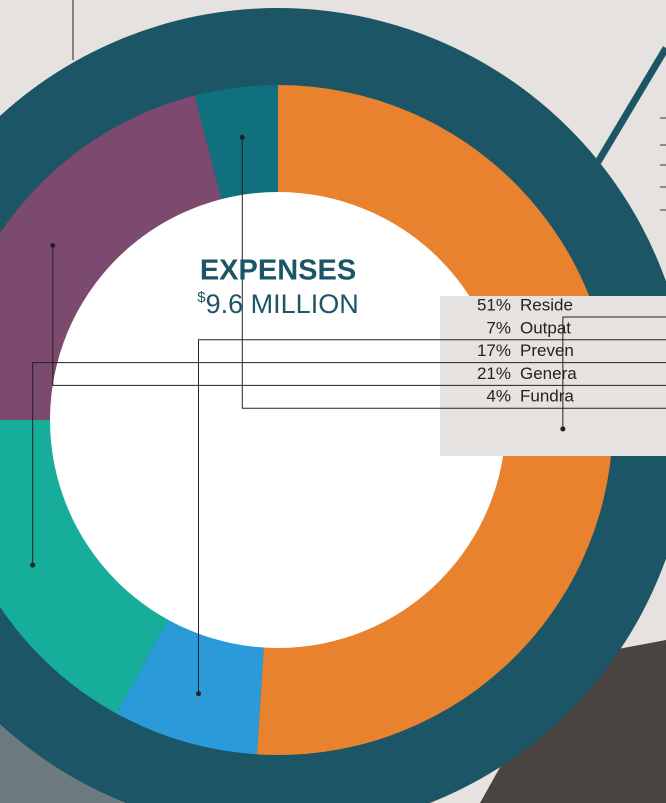 Image resolution: width=666 pixels, height=803 pixels. I want to click on currency: $, so click(201, 297).